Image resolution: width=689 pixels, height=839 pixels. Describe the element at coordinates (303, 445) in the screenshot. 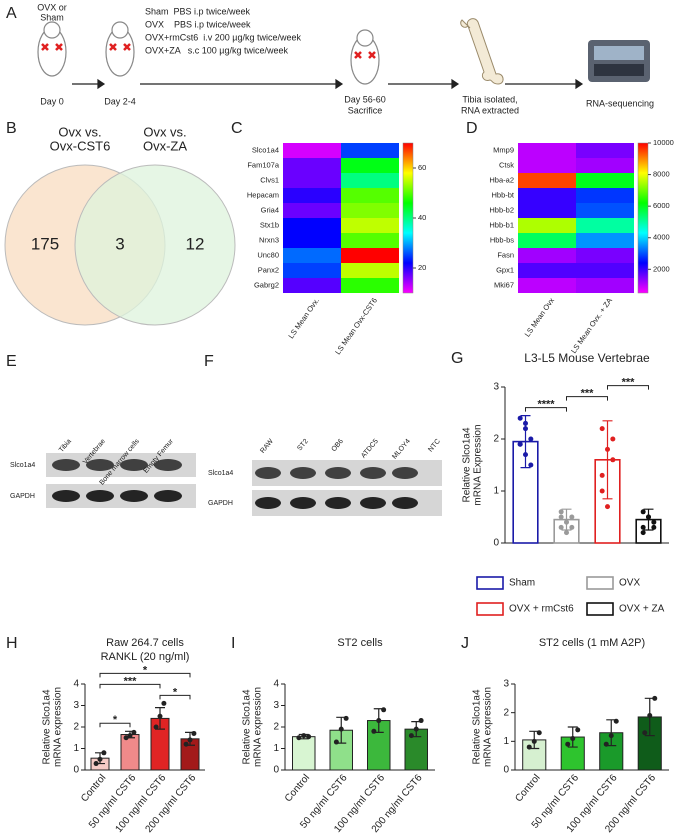

I see `lane-label: ST2` at that location.